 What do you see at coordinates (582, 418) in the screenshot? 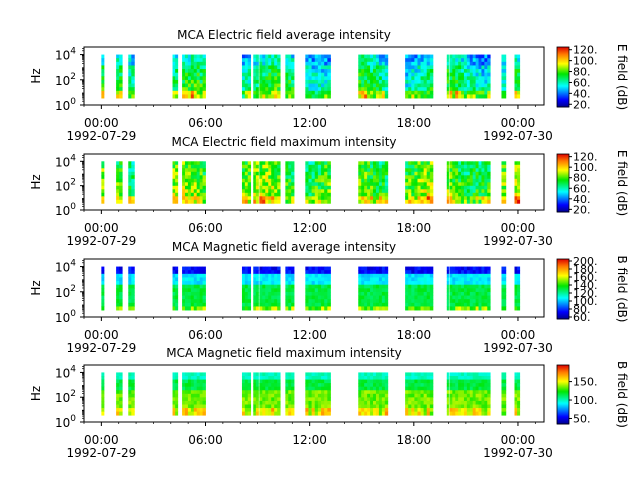
I see `colorbar-tick-label: 50.` at bounding box center [582, 418].